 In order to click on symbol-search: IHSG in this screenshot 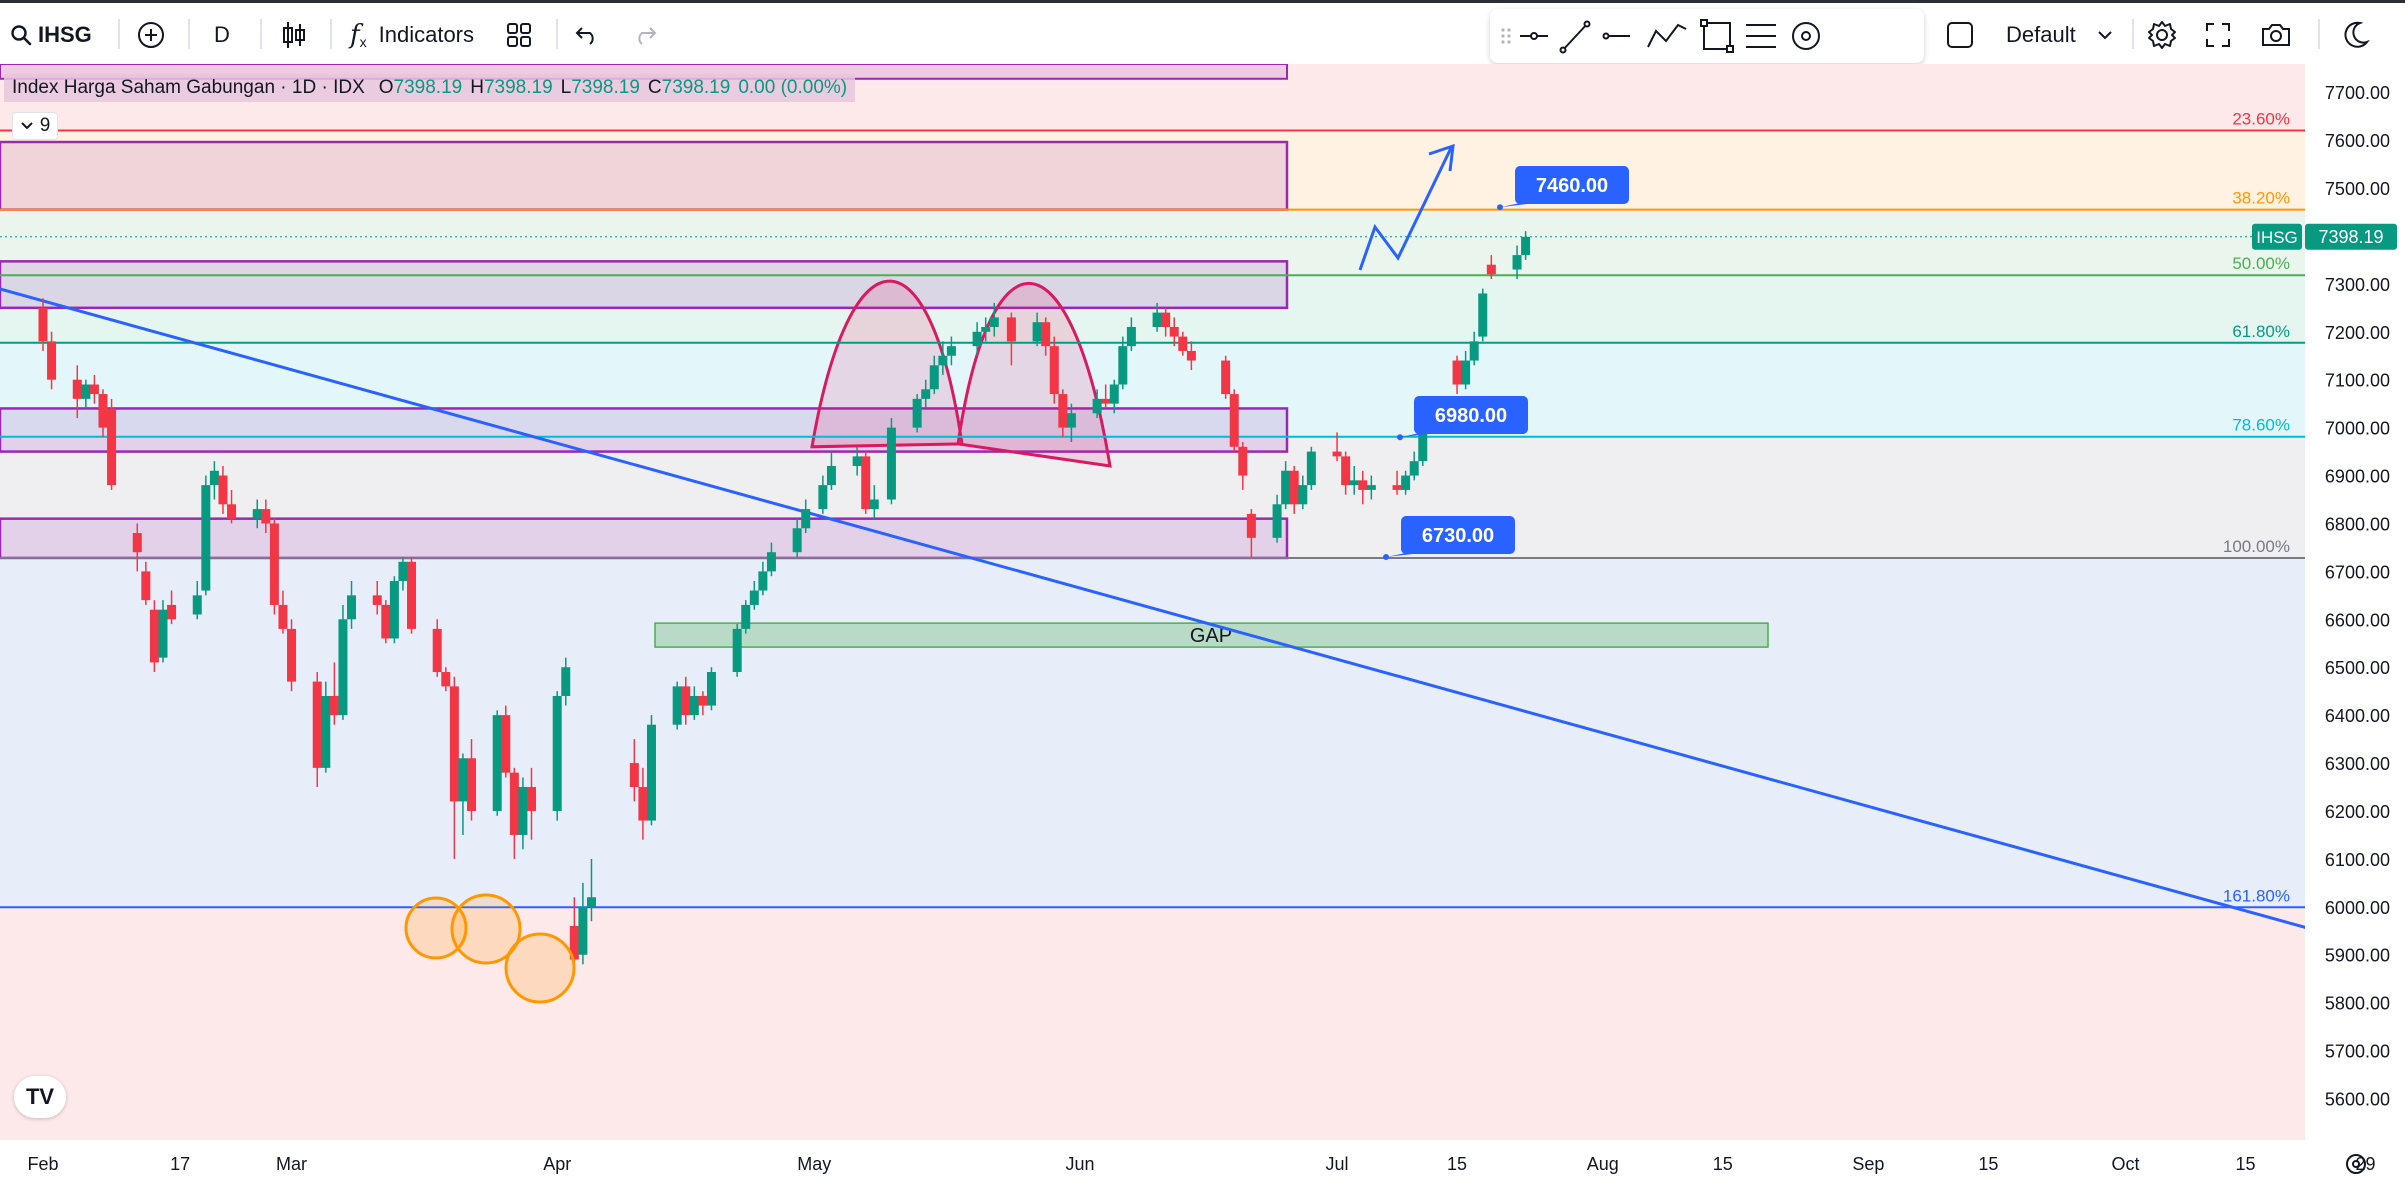, I will do `click(51, 35)`.